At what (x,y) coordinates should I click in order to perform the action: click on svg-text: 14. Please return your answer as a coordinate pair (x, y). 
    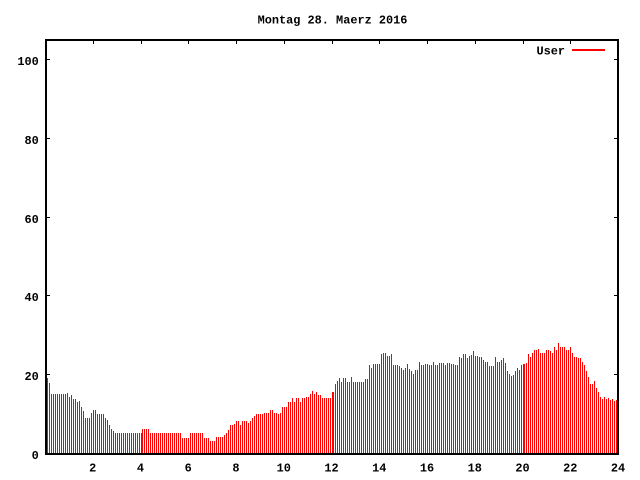
    Looking at the image, I should click on (379, 469).